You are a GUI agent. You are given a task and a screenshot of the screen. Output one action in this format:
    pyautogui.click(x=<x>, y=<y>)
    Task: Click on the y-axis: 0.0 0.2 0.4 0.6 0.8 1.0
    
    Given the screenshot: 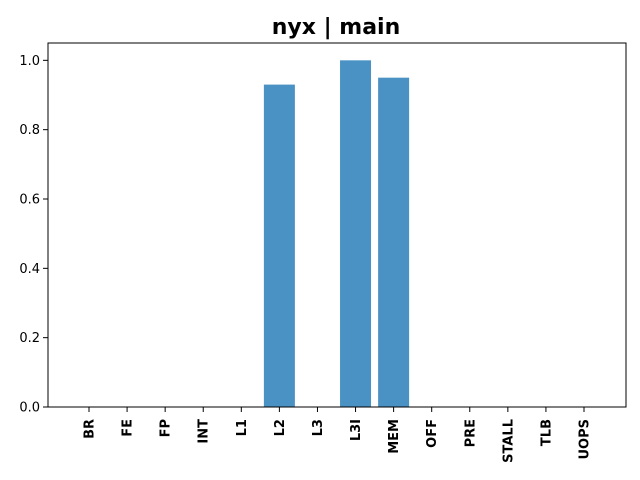 What is the action you would take?
    pyautogui.click(x=33, y=235)
    